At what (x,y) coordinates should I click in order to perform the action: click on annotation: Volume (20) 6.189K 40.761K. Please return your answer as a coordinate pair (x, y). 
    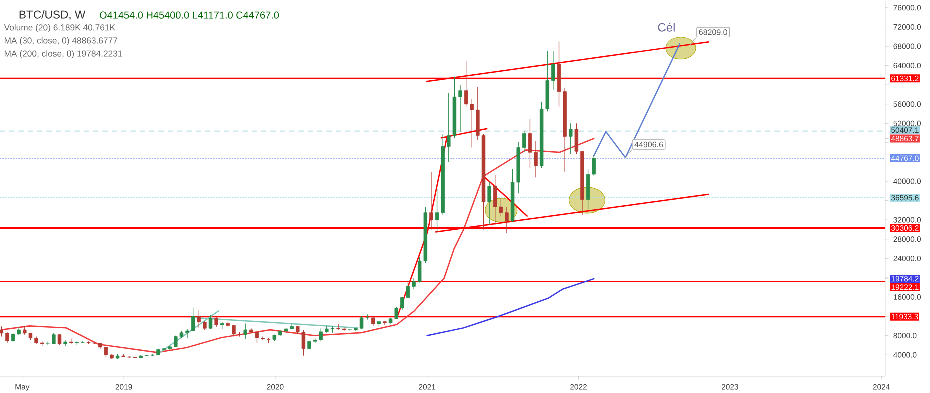
    Looking at the image, I should click on (60, 28).